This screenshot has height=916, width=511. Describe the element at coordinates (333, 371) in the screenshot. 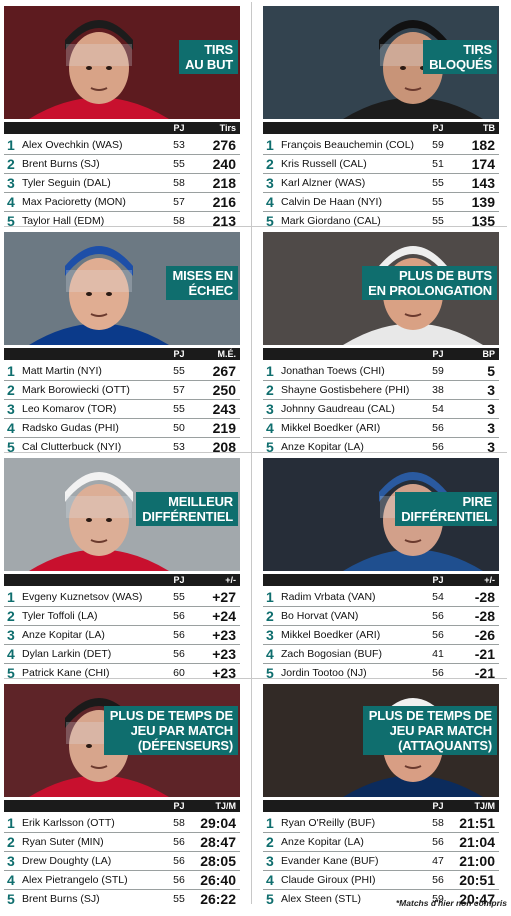

I see `player-name: Jonathan Toews (CHI)` at that location.